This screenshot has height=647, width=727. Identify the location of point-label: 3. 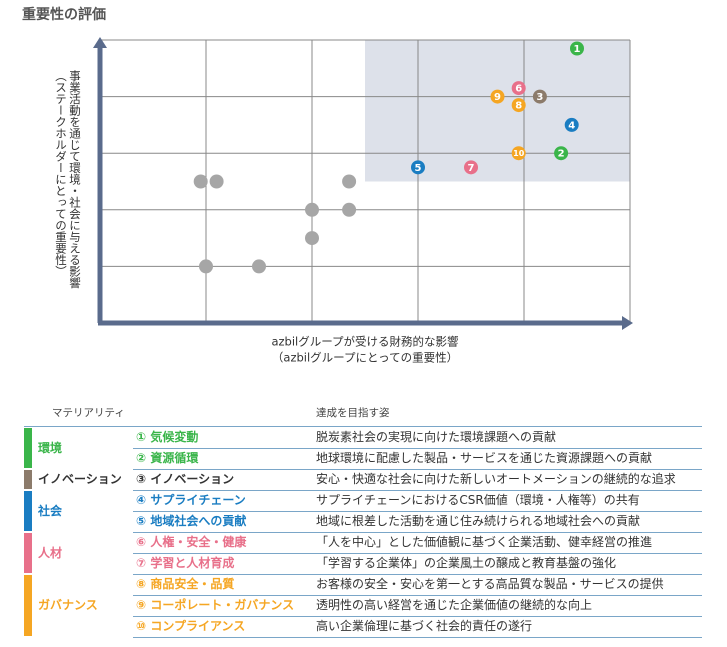
(539, 97).